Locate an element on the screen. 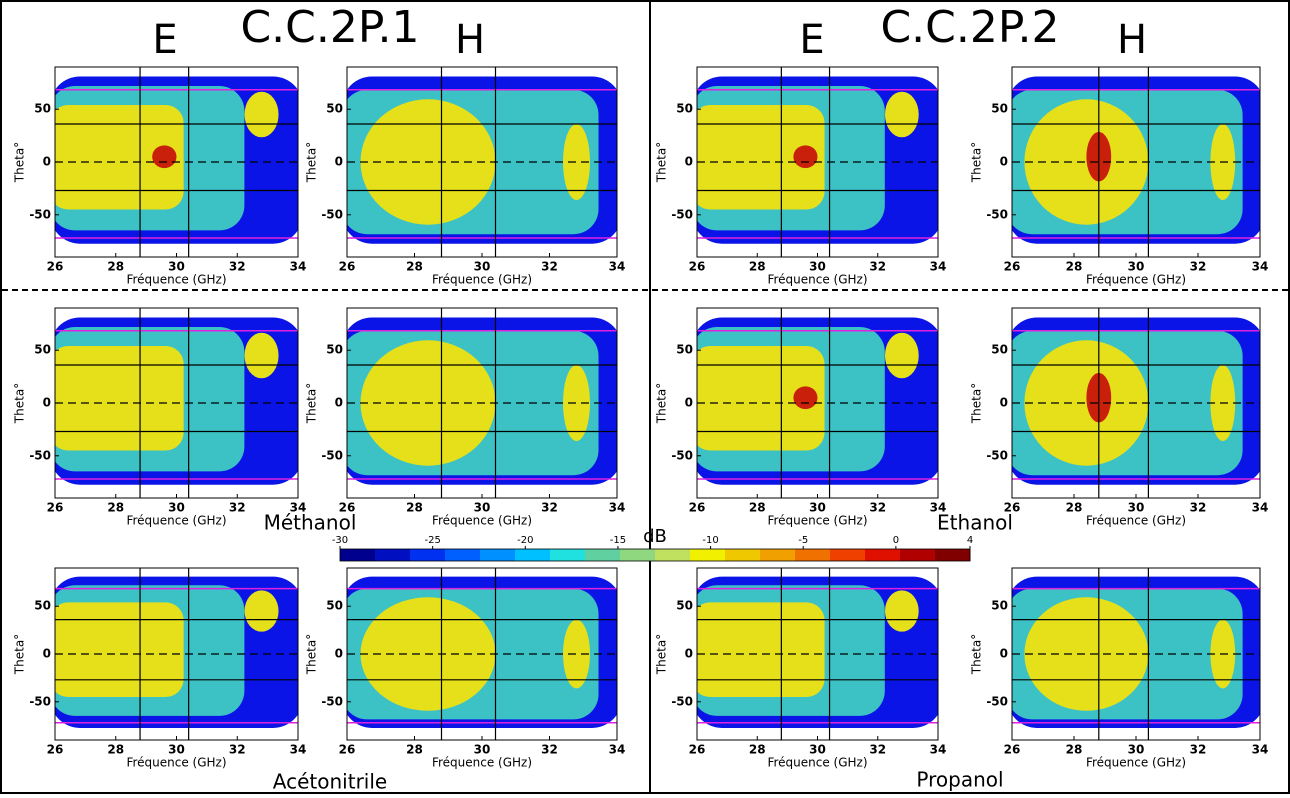  colorbar-tick-label: -25 is located at coordinates (432, 540).